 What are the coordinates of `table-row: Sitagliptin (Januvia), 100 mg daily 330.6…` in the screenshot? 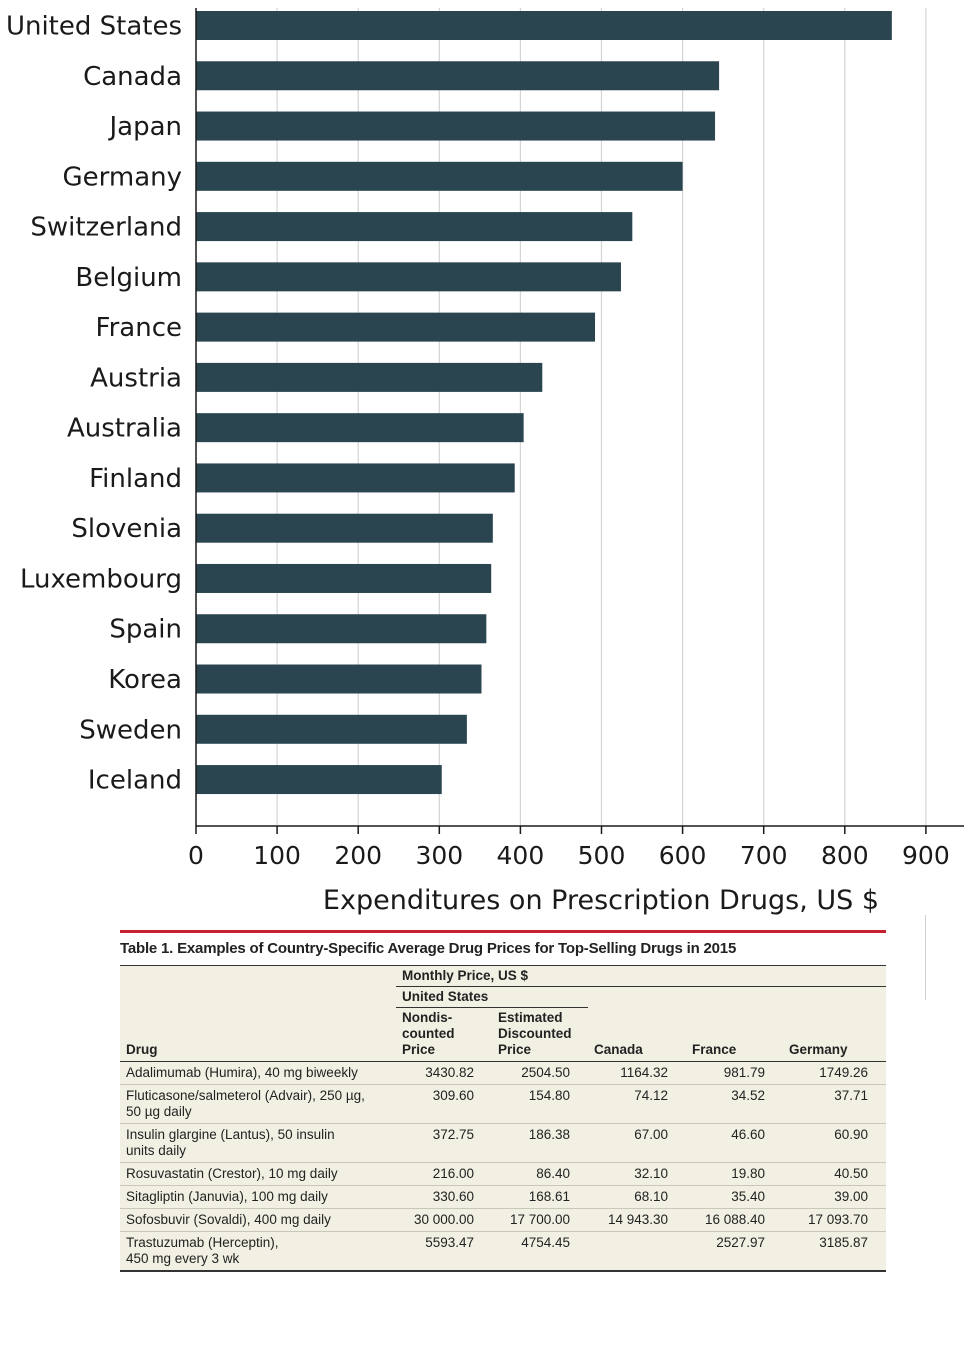 It's located at (503, 1197).